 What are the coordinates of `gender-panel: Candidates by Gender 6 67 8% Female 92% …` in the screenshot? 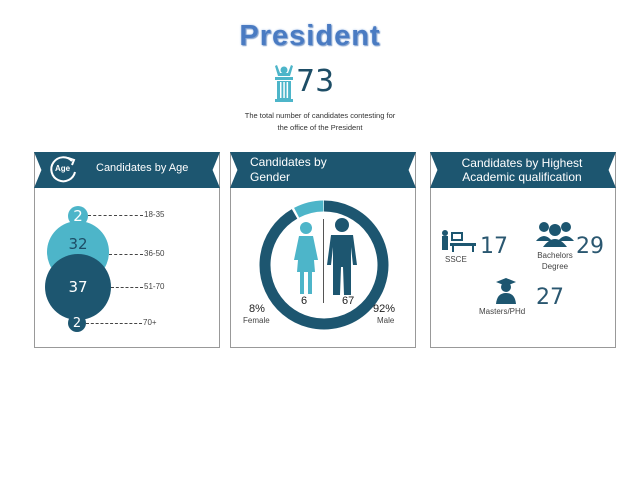 It's located at (323, 250).